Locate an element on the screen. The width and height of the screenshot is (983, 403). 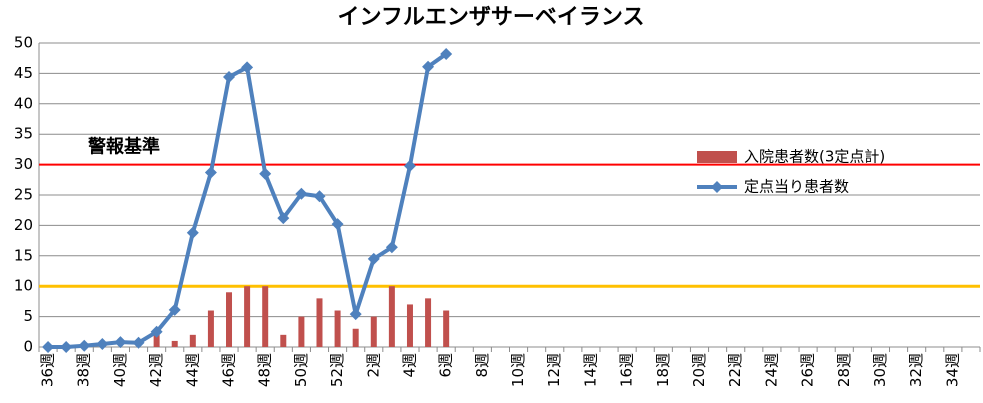
x-tick-label: 4週 is located at coordinates (409, 365).